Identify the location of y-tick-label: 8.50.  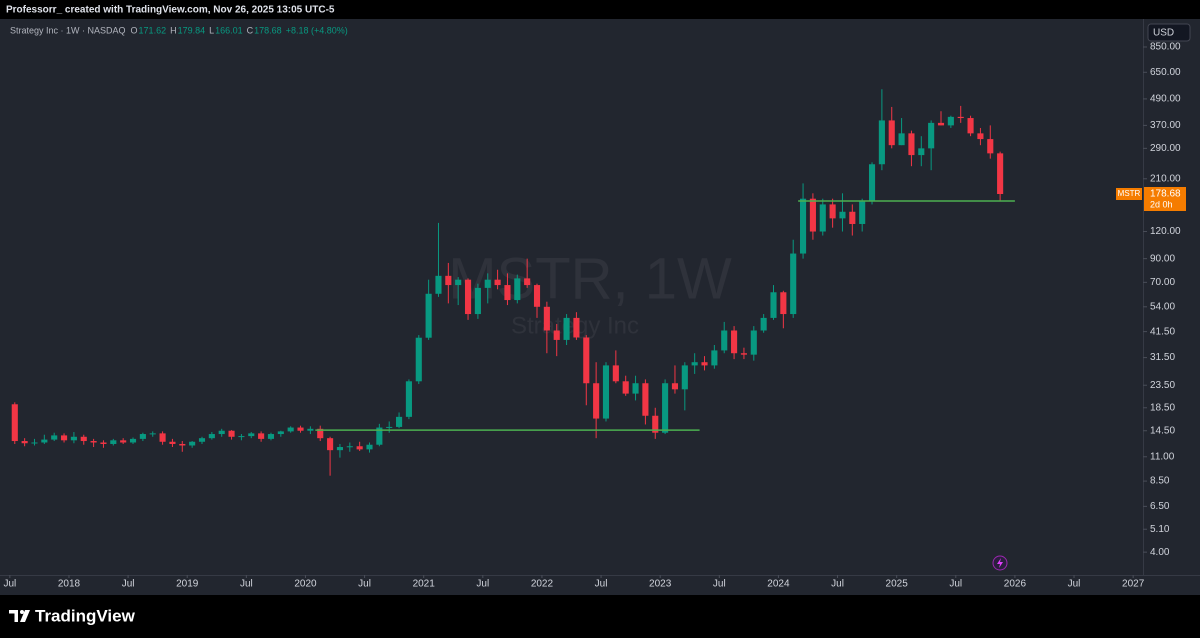
(1160, 481).